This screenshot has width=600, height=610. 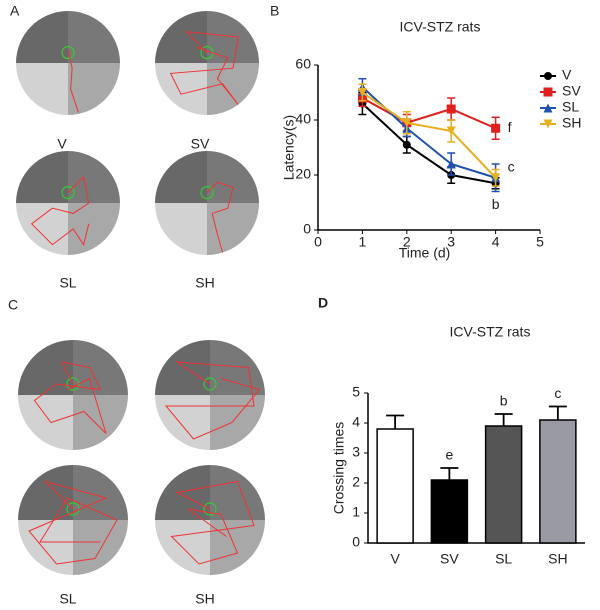 I want to click on y-tick-label: 60, so click(x=303, y=64).